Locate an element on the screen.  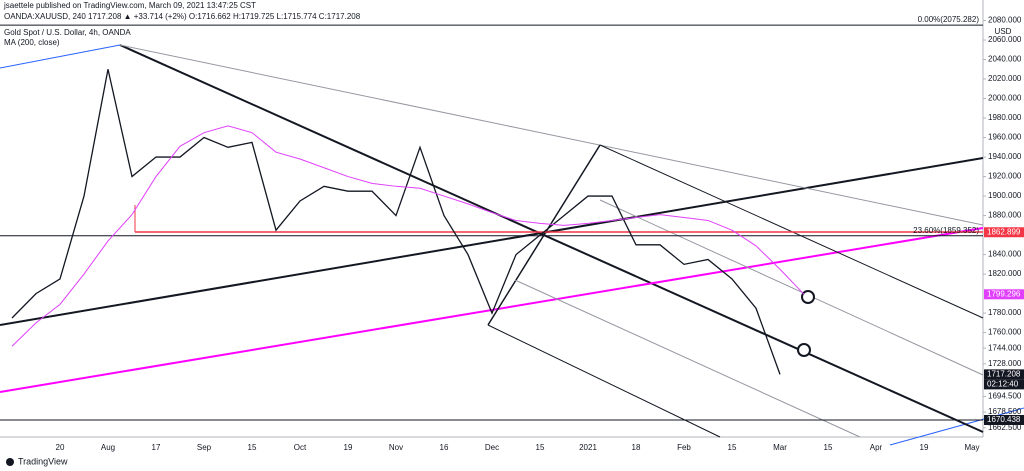
countdown-bg is located at coordinates (1004, 384).